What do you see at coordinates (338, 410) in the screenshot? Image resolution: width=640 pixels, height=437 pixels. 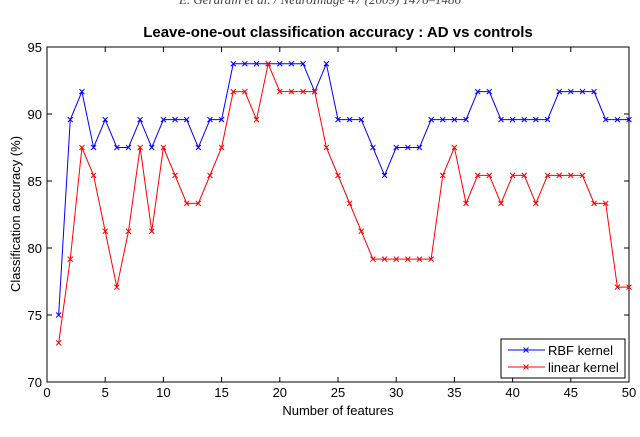 I see `x-axis-label: Number of features` at bounding box center [338, 410].